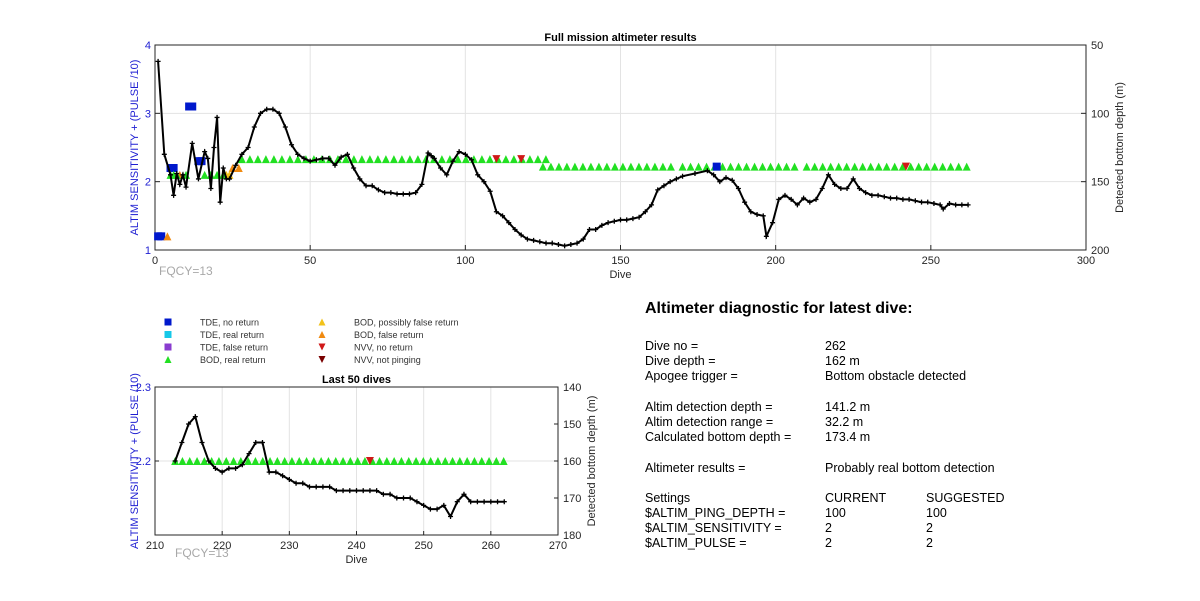 The height and width of the screenshot is (601, 1200). I want to click on diagnostic-row-col1: Altim detection depth =, so click(709, 407).